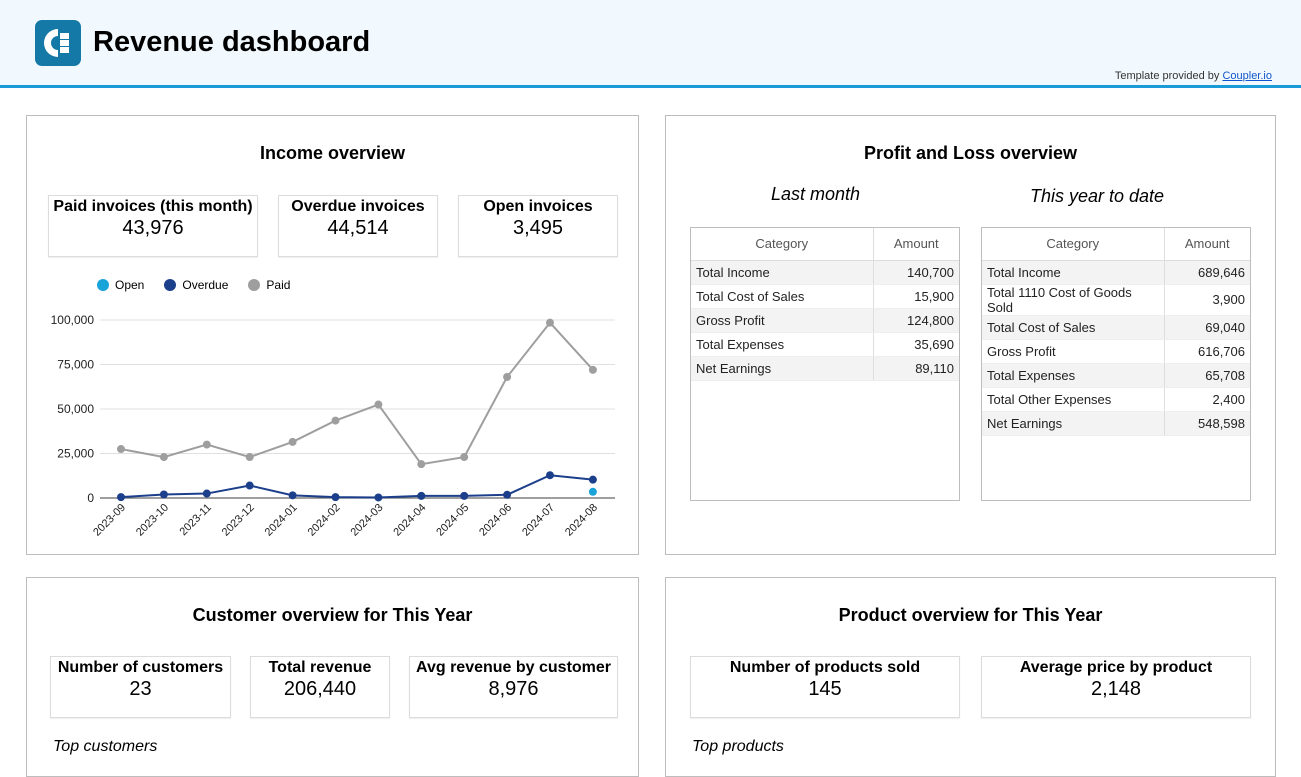  I want to click on table-row: Total Income 689,646, so click(1116, 272).